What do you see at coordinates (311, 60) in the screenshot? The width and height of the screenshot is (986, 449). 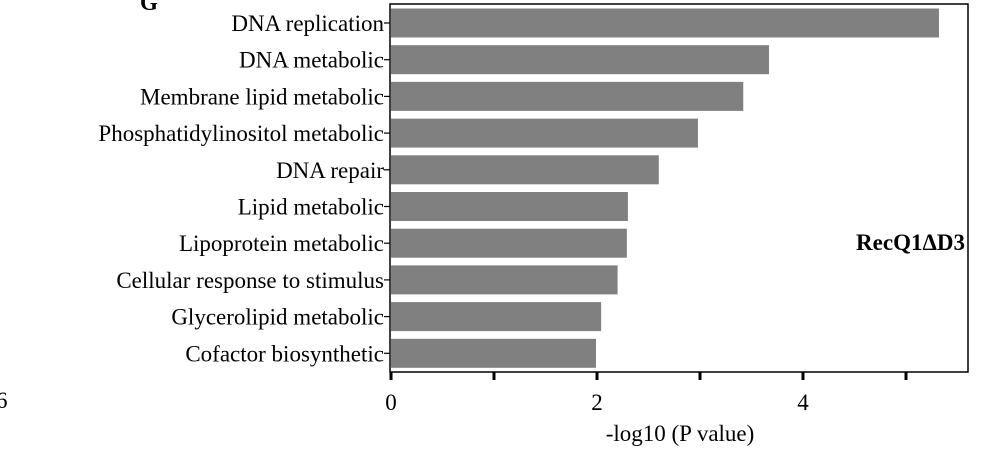 I see `category-label: DNA metabolic` at bounding box center [311, 60].